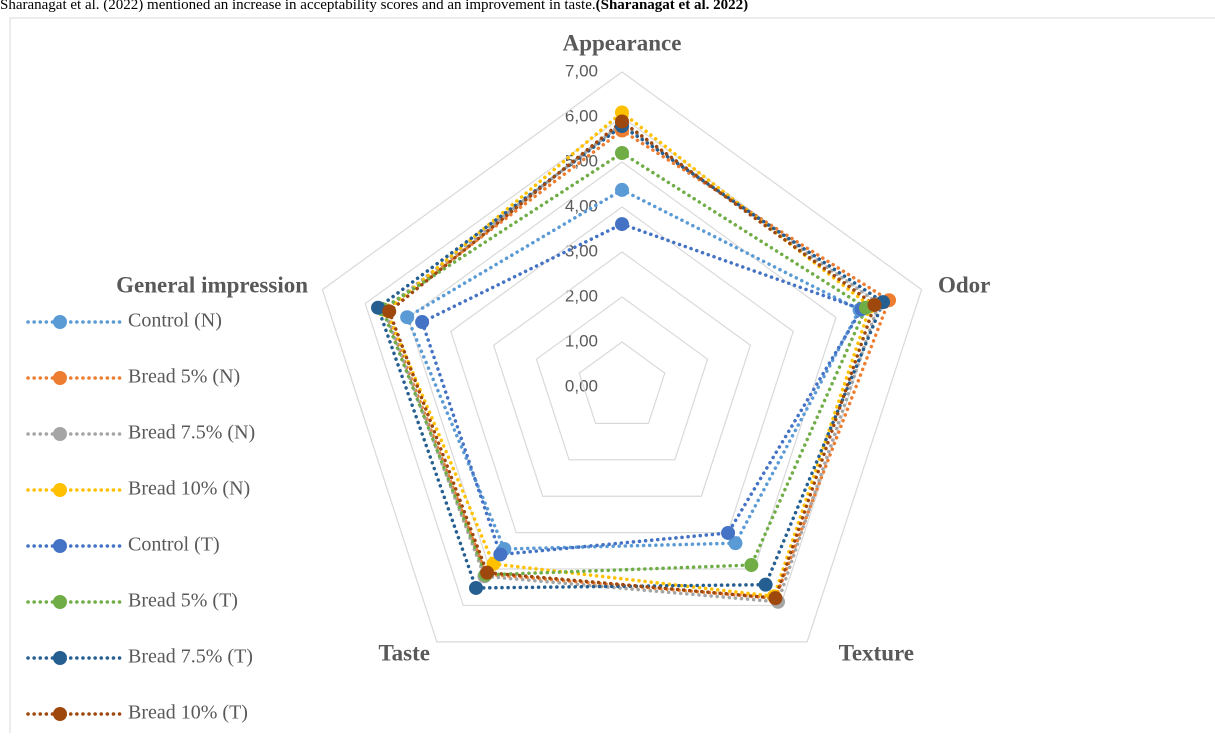 The height and width of the screenshot is (738, 1215). What do you see at coordinates (191, 433) in the screenshot?
I see `legend-label: Bread 7.5% (N)` at bounding box center [191, 433].